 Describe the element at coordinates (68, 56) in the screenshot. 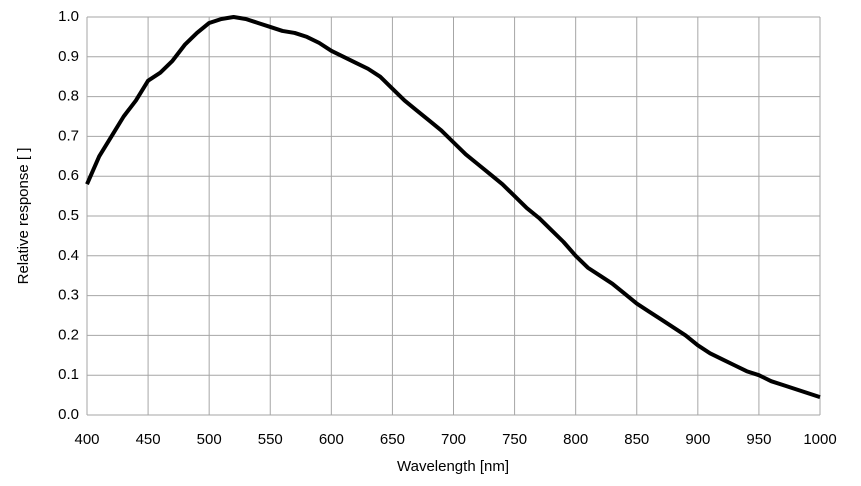

I see `y-tick-label: 0.9` at that location.